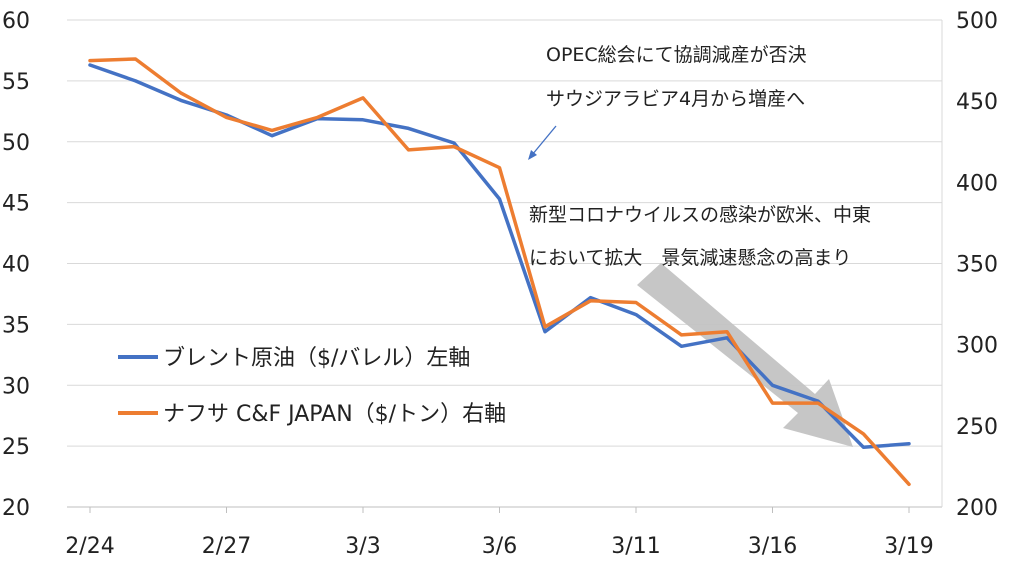  I want to click on x-tick-label: 3/11, so click(635, 546).